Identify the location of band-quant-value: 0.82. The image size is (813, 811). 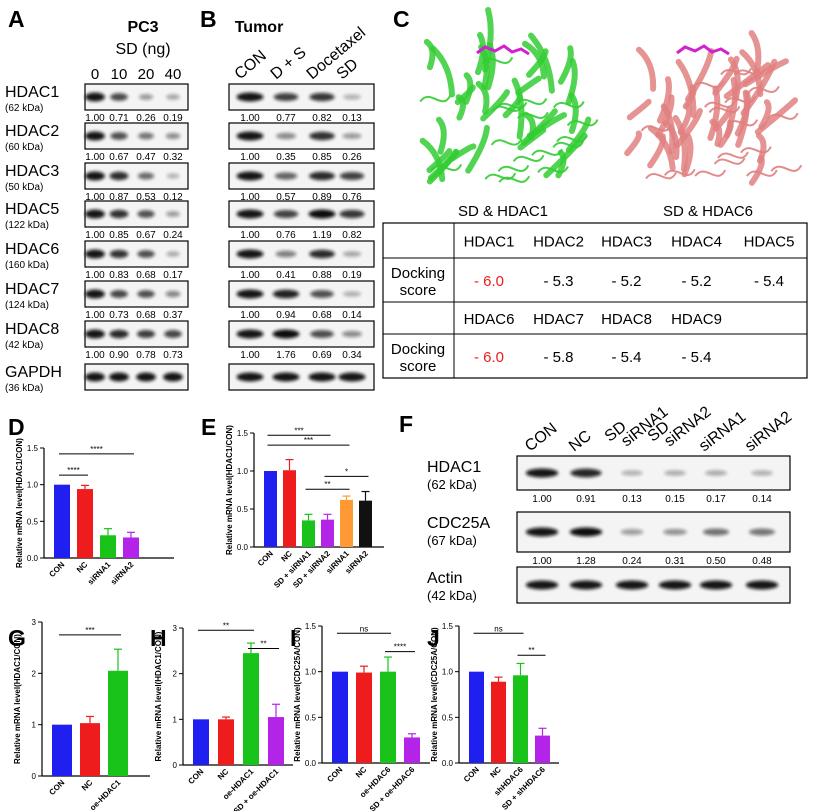
(322, 118).